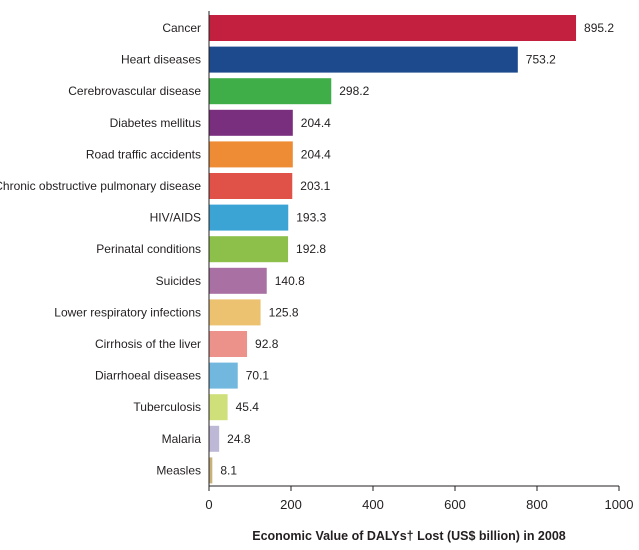  Describe the element at coordinates (178, 470) in the screenshot. I see `category-label-14: Measles` at that location.